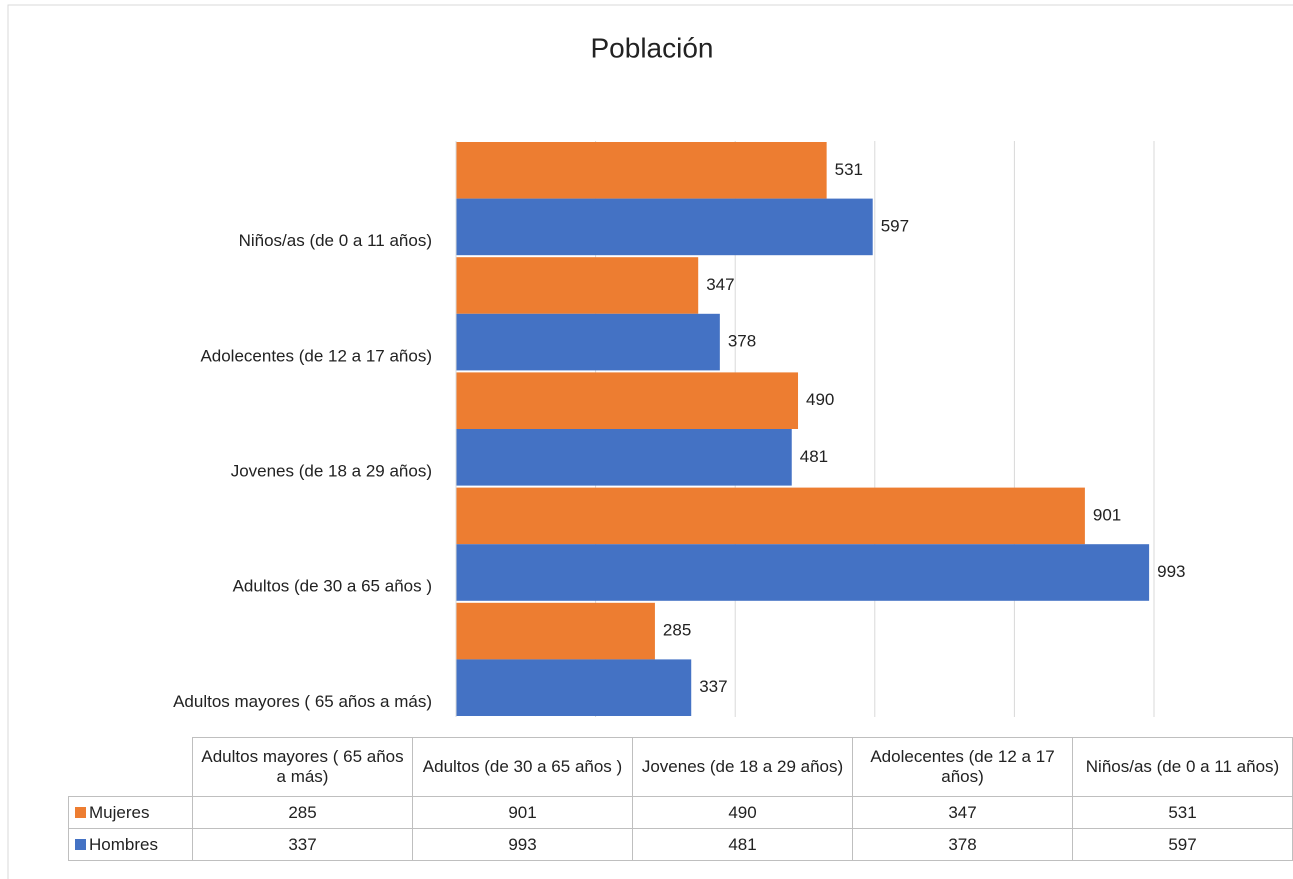 Image resolution: width=1293 pixels, height=879 pixels. I want to click on legend-cell: Hombres, so click(130, 845).